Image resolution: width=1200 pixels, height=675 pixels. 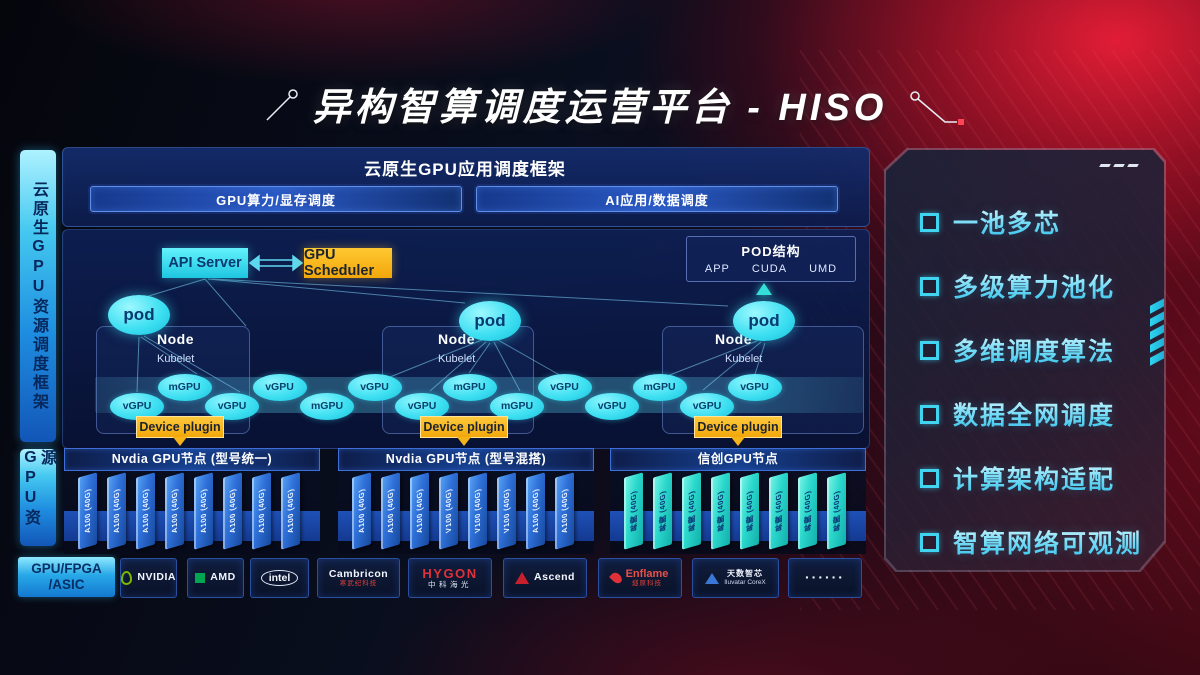 I want to click on sidebar-hardware-box: GPU/FPGA /ASIC, so click(x=66, y=577).